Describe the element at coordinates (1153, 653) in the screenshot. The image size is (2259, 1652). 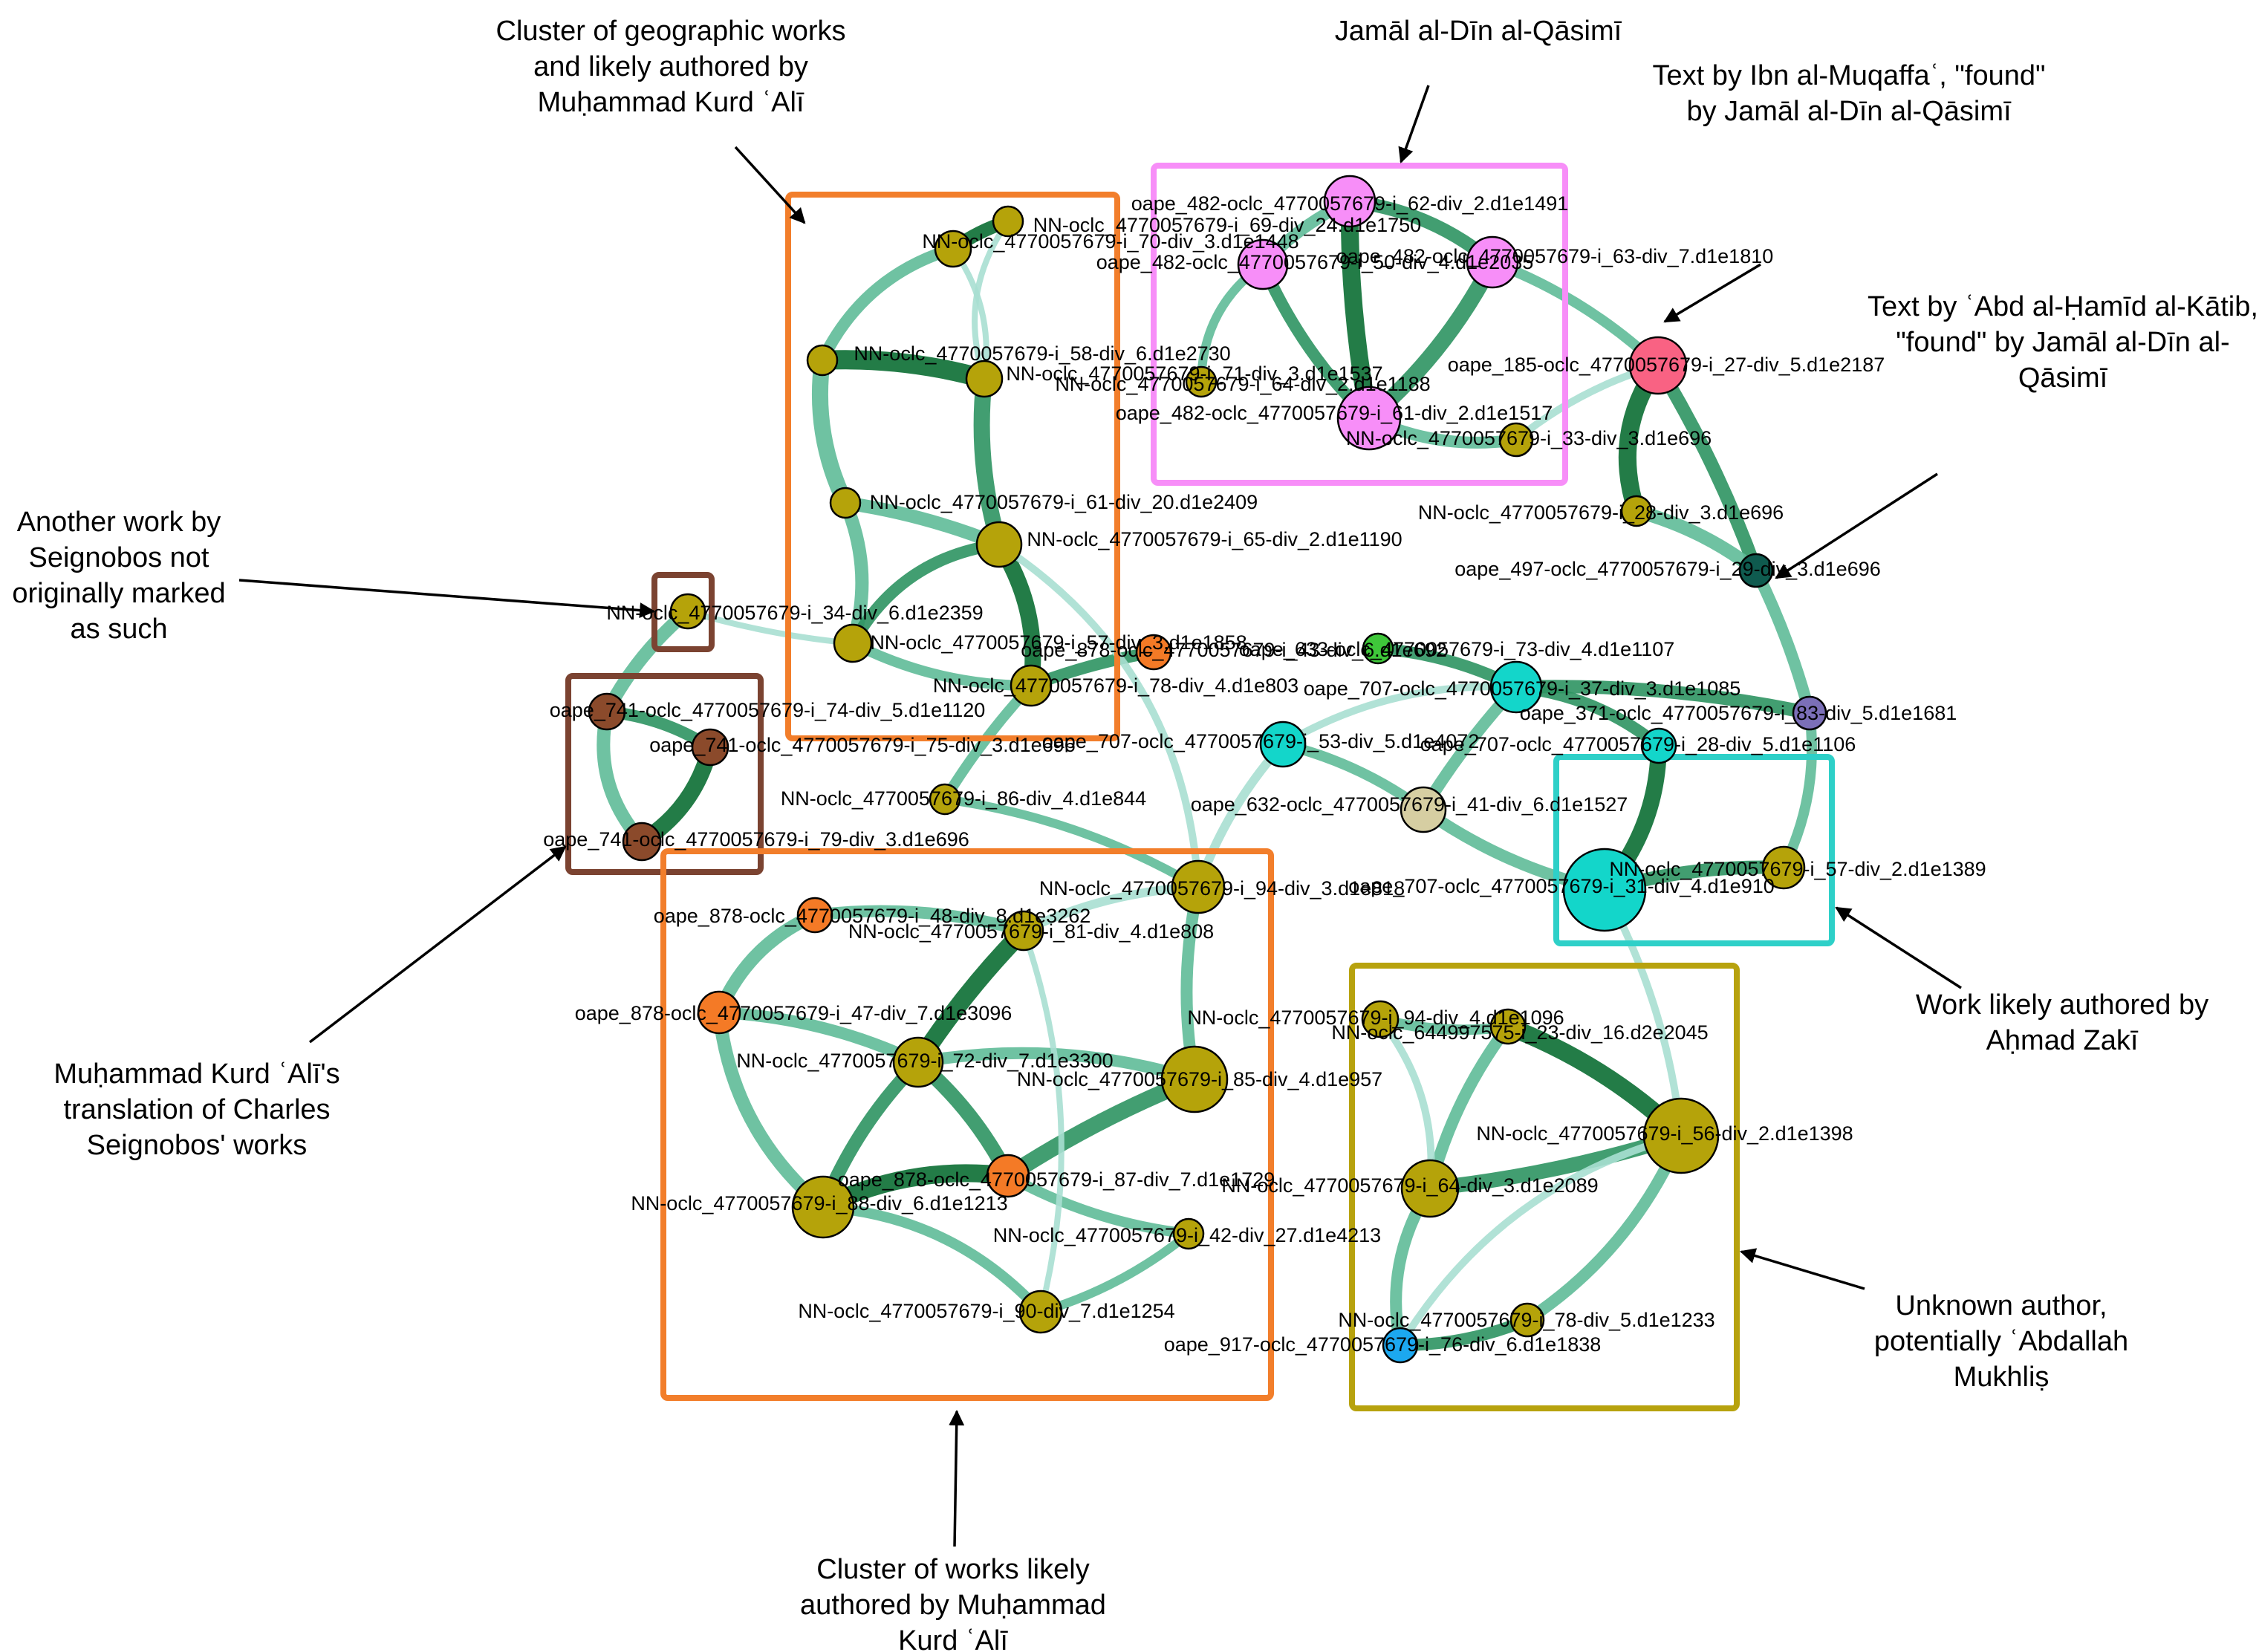
I see `node-n9` at that location.